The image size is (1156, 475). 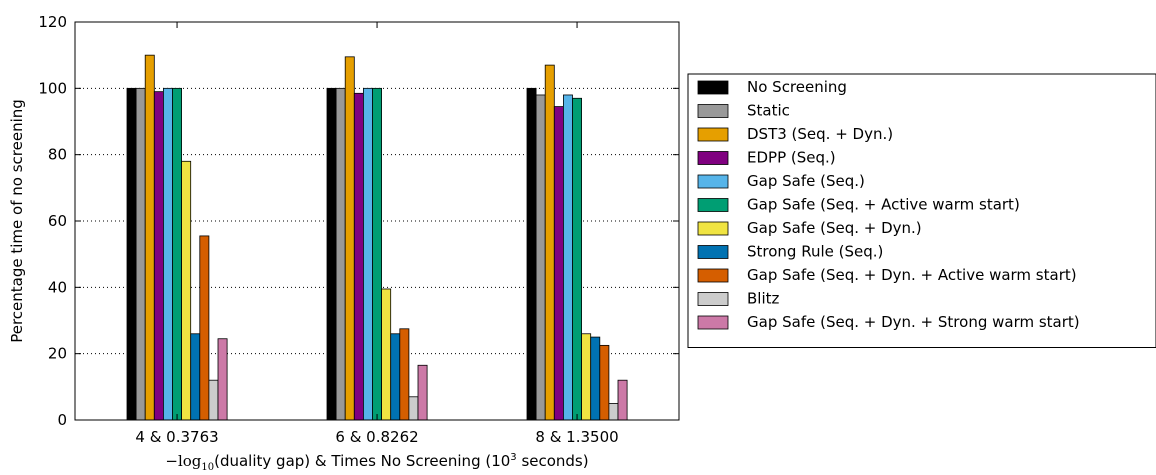 What do you see at coordinates (62, 420) in the screenshot?
I see `y-tick-label: 0` at bounding box center [62, 420].